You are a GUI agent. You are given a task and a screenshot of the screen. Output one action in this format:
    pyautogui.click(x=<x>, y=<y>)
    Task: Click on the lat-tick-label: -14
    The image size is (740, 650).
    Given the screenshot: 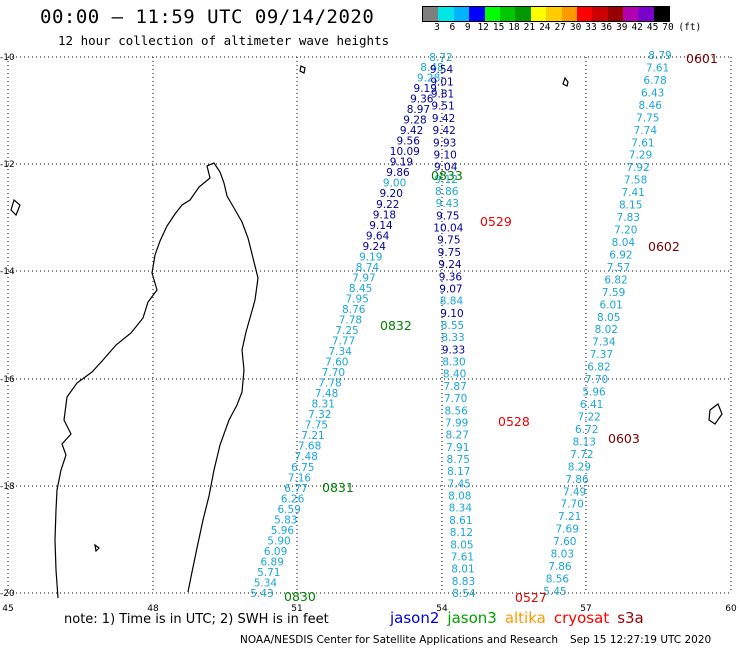 What is the action you would take?
    pyautogui.click(x=7, y=272)
    